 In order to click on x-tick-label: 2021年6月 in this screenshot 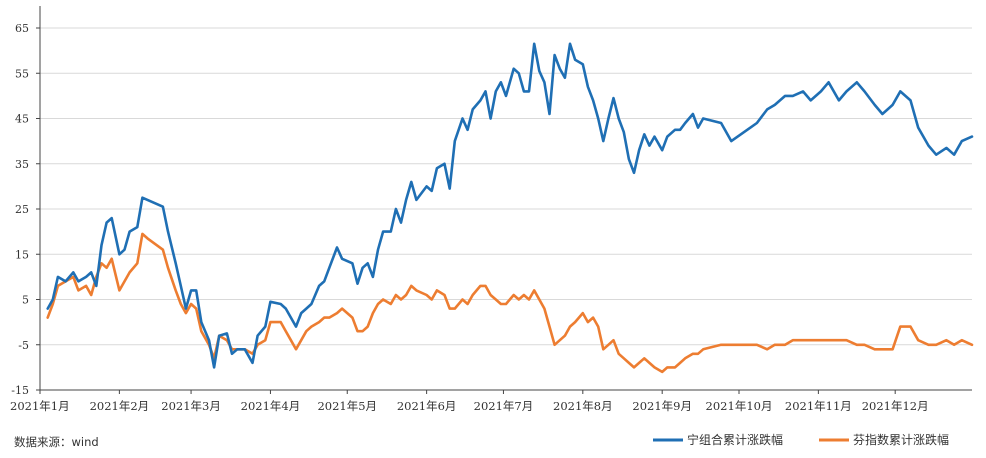, I will do `click(427, 406)`.